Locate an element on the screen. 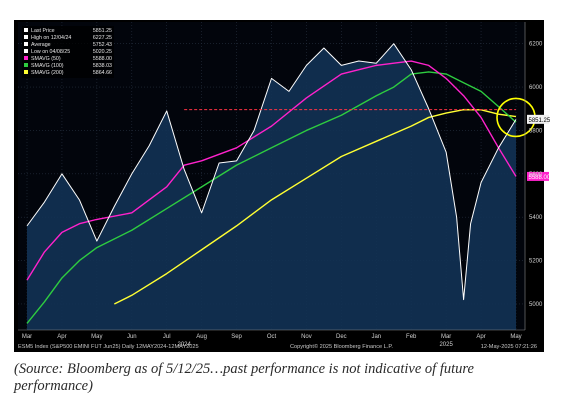 Image resolution: width=565 pixels, height=400 pixels. legend-label: SMAVG (50) is located at coordinates (46, 59).